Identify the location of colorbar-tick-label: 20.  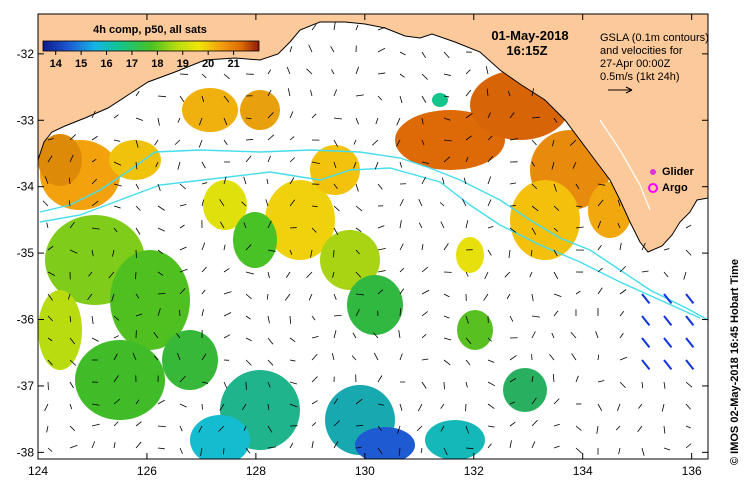
(208, 64).